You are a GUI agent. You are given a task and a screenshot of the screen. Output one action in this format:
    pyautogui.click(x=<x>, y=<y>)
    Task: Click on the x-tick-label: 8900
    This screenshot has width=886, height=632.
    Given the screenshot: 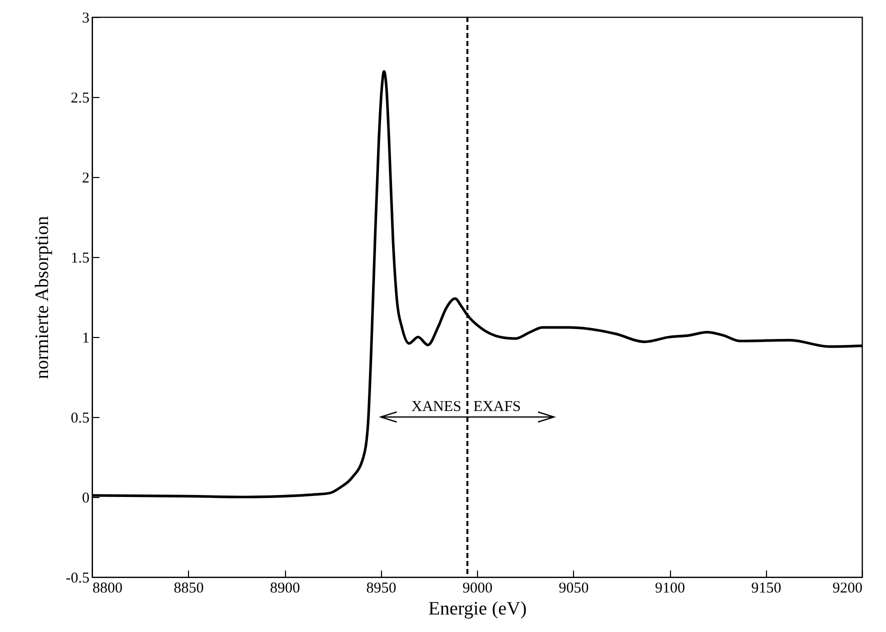 What is the action you would take?
    pyautogui.click(x=285, y=588)
    